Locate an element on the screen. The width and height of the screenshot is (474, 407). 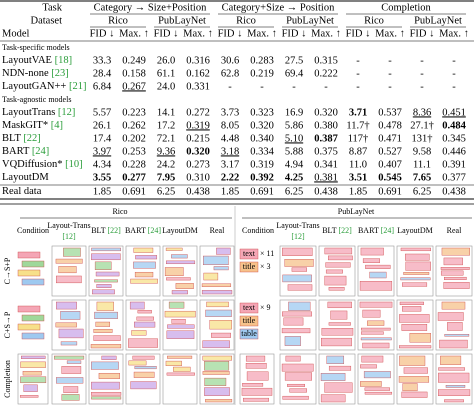
cell: 6.84 is located at coordinates (102, 86).